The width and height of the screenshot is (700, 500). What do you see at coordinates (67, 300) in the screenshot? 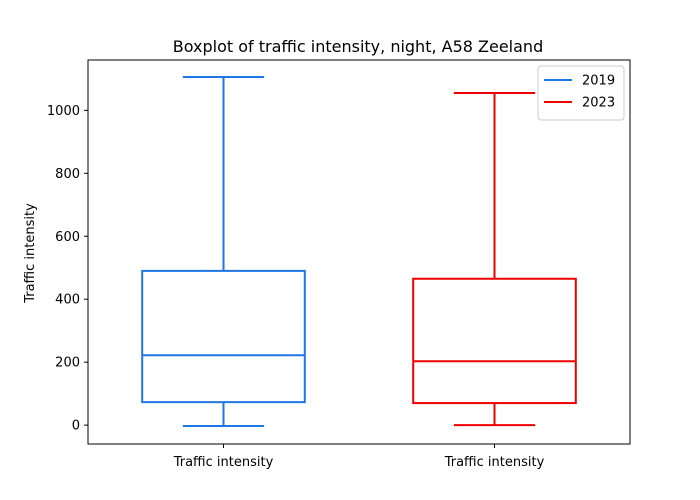
I see `y-tick-label: 400` at bounding box center [67, 300].